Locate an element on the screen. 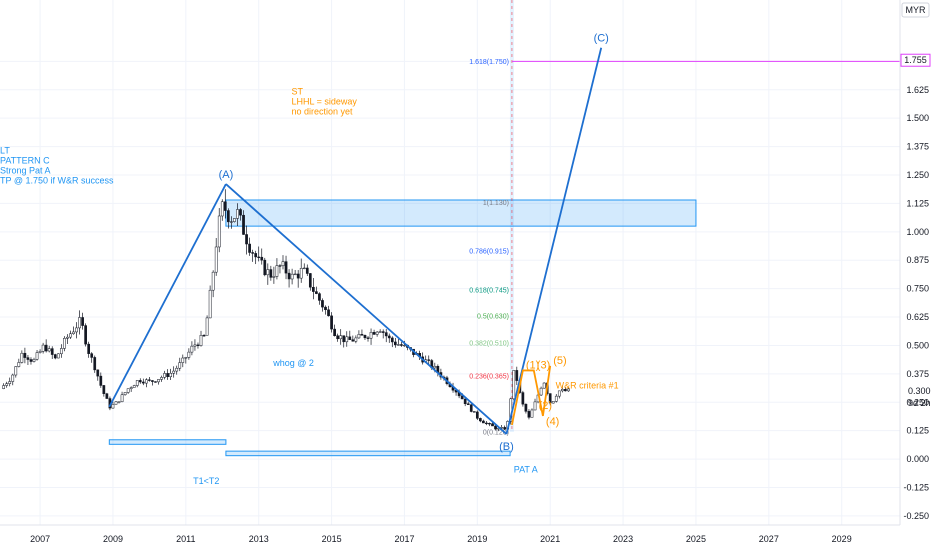 Image resolution: width=932 pixels, height=555 pixels. annotation-line: TP @ 1.750 if W&R success is located at coordinates (57, 180).